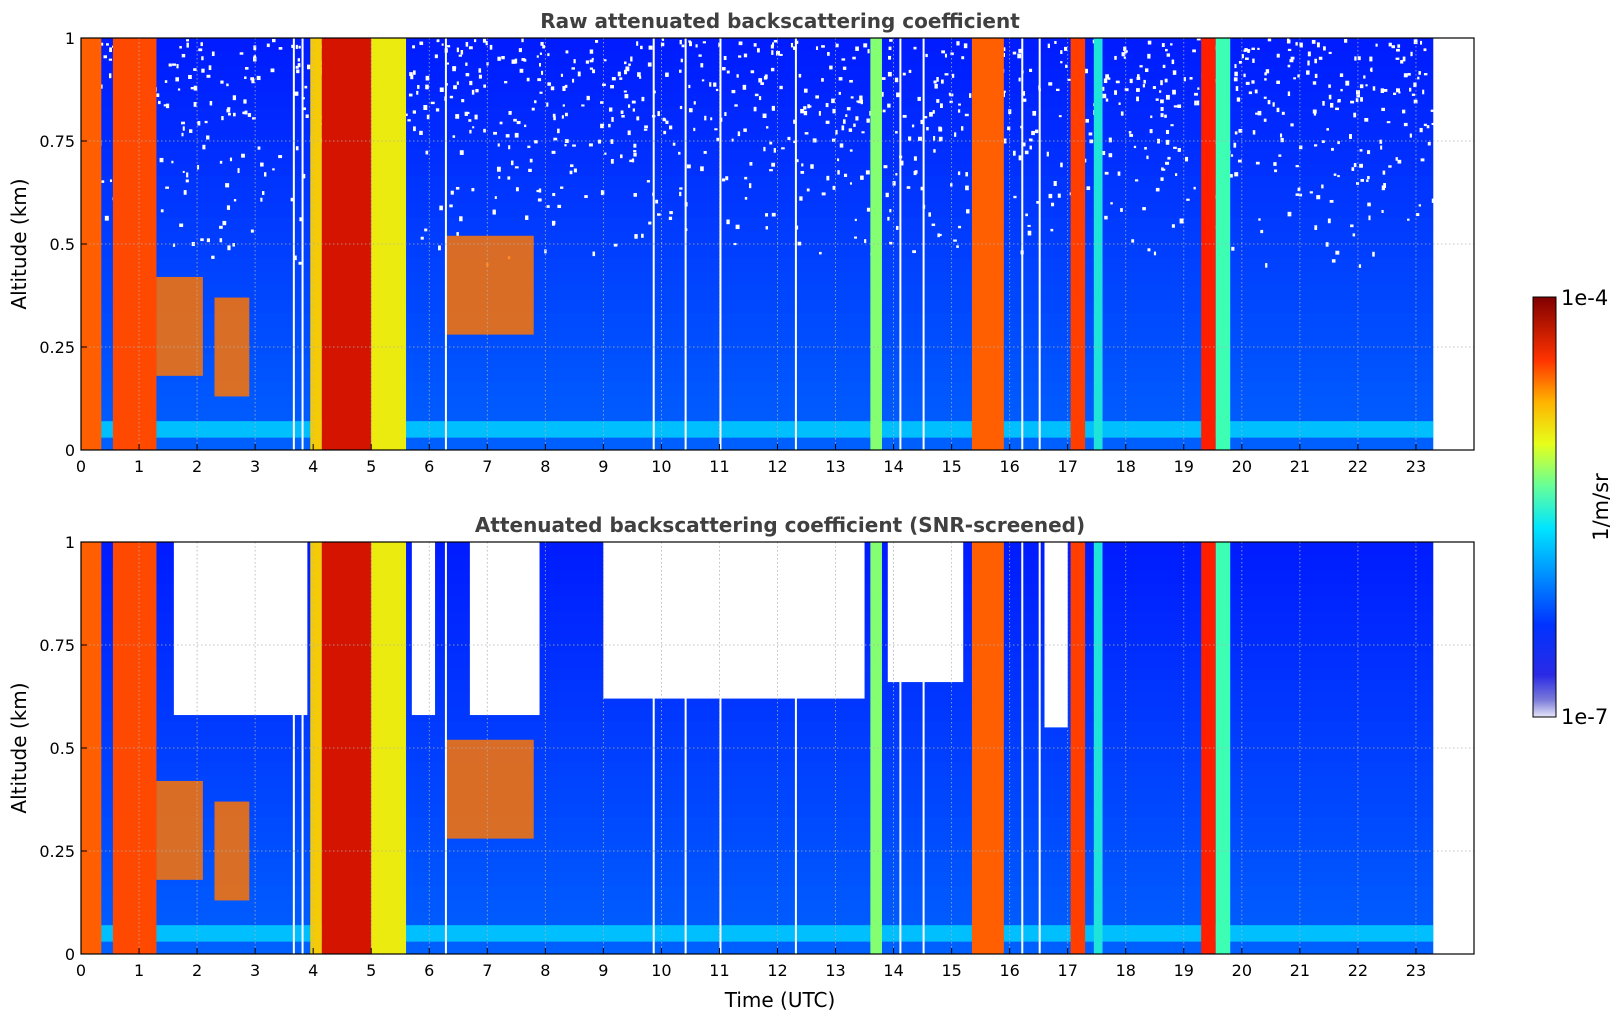 Image resolution: width=1621 pixels, height=1020 pixels. I want to click on x-tick-label: 11, so click(719, 970).